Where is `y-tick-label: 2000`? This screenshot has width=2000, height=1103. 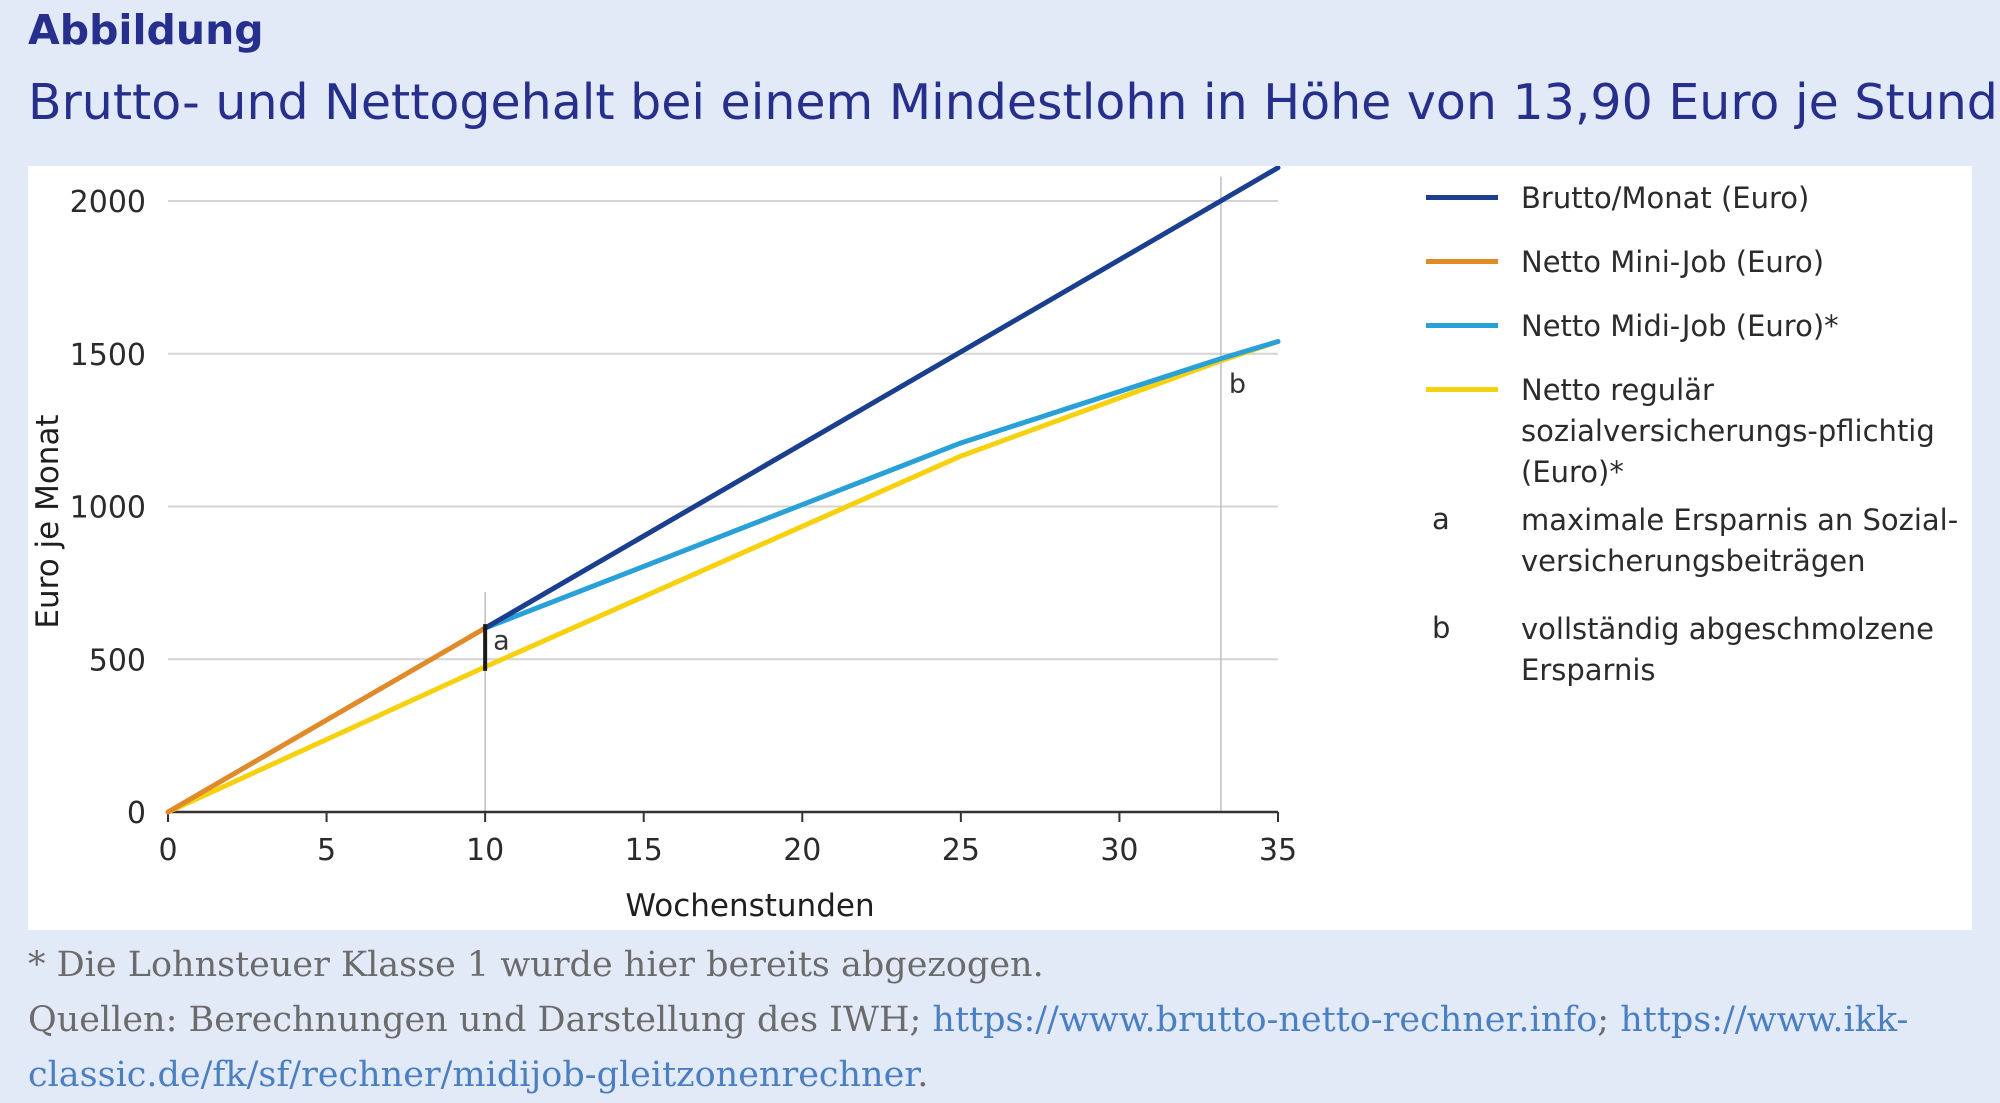 y-tick-label: 2000 is located at coordinates (108, 202).